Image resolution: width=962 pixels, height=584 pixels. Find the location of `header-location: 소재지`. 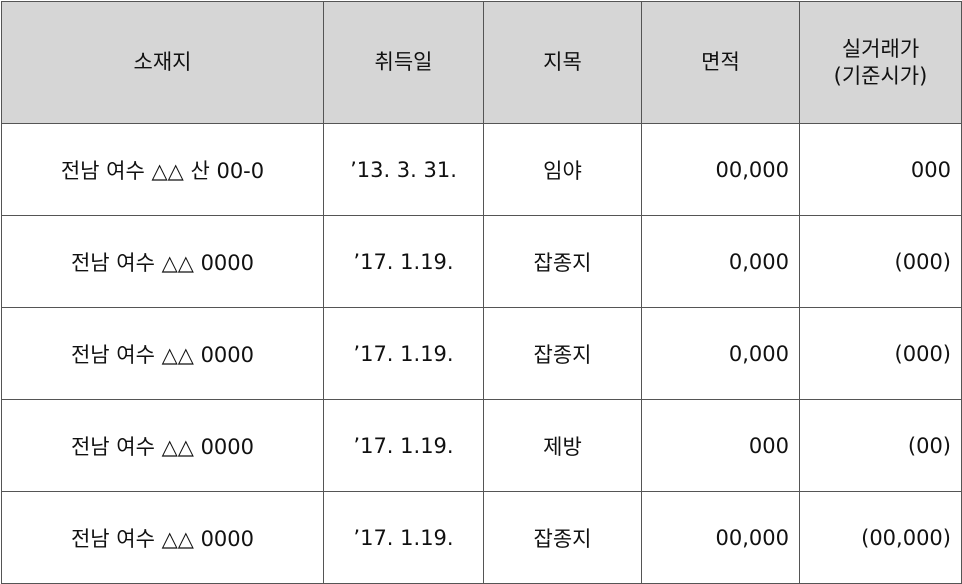

header-location: 소재지 is located at coordinates (162, 62).